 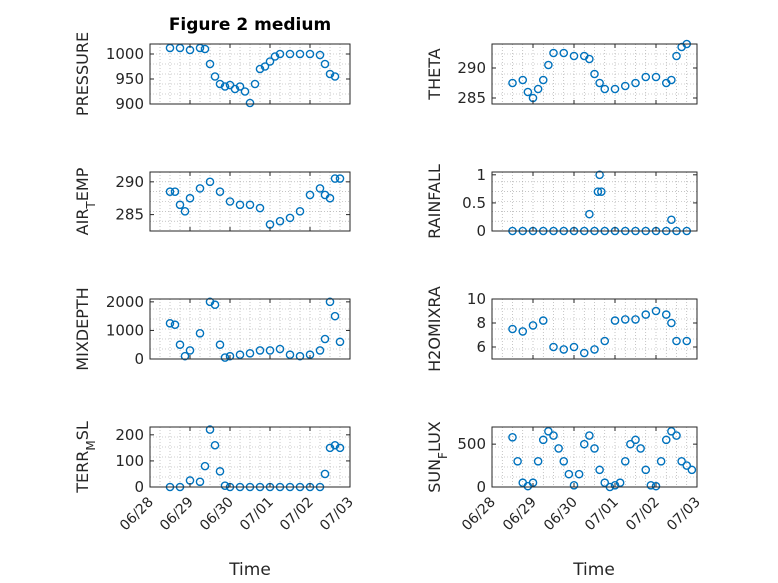 What do you see at coordinates (125, 302) in the screenshot?
I see `y-tick-label: 2000` at bounding box center [125, 302].